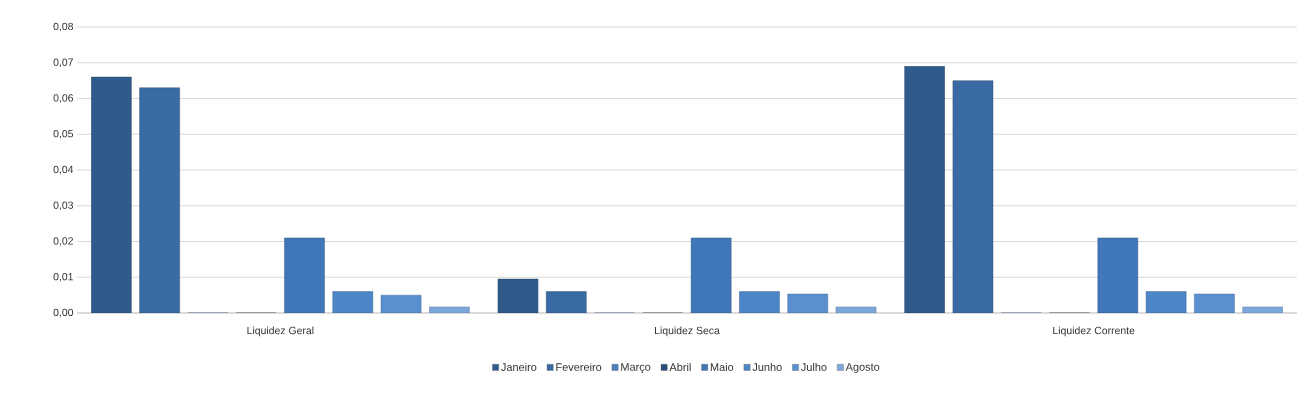 The width and height of the screenshot is (1307, 408). I want to click on x-tick-label: Liquidez Corrente, so click(1094, 331).